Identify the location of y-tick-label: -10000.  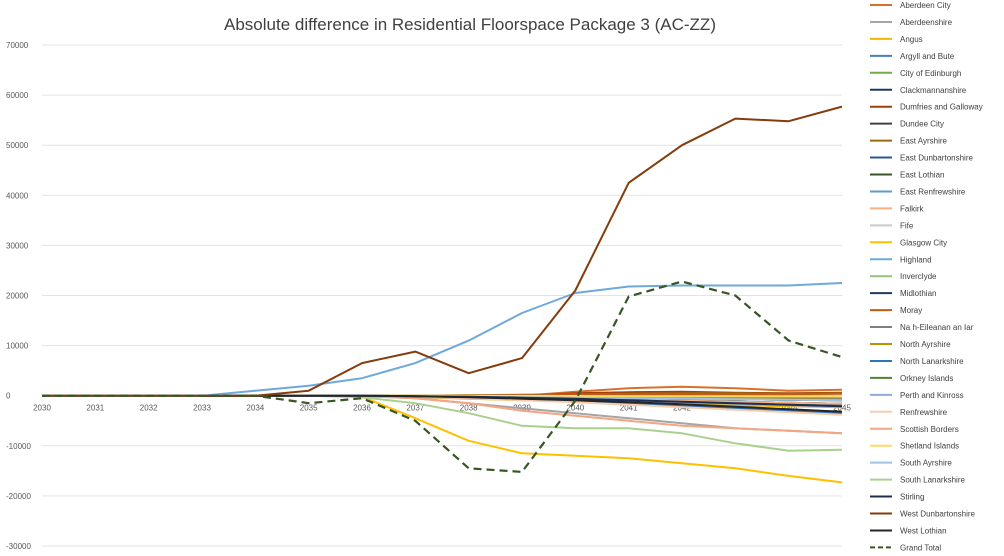
(18, 446).